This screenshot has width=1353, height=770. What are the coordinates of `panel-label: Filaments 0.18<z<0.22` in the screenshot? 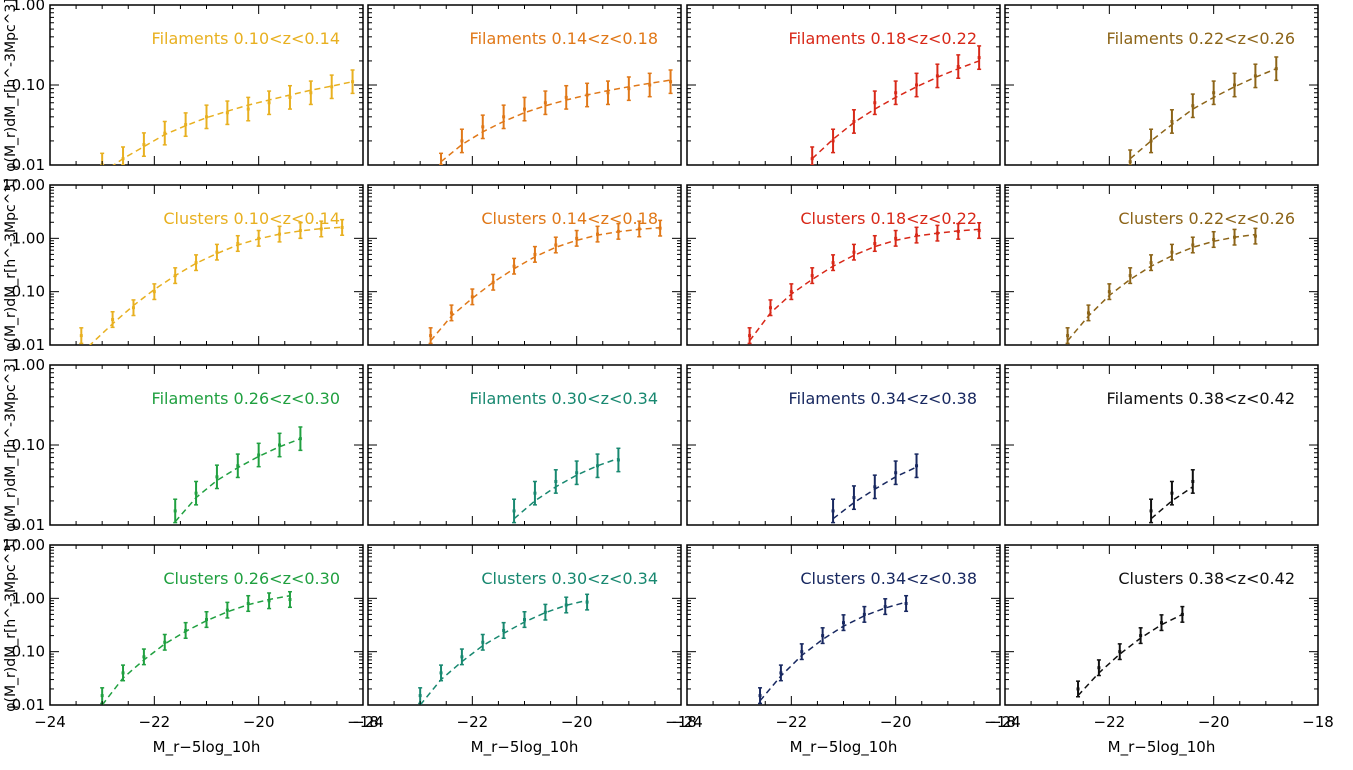 It's located at (883, 38).